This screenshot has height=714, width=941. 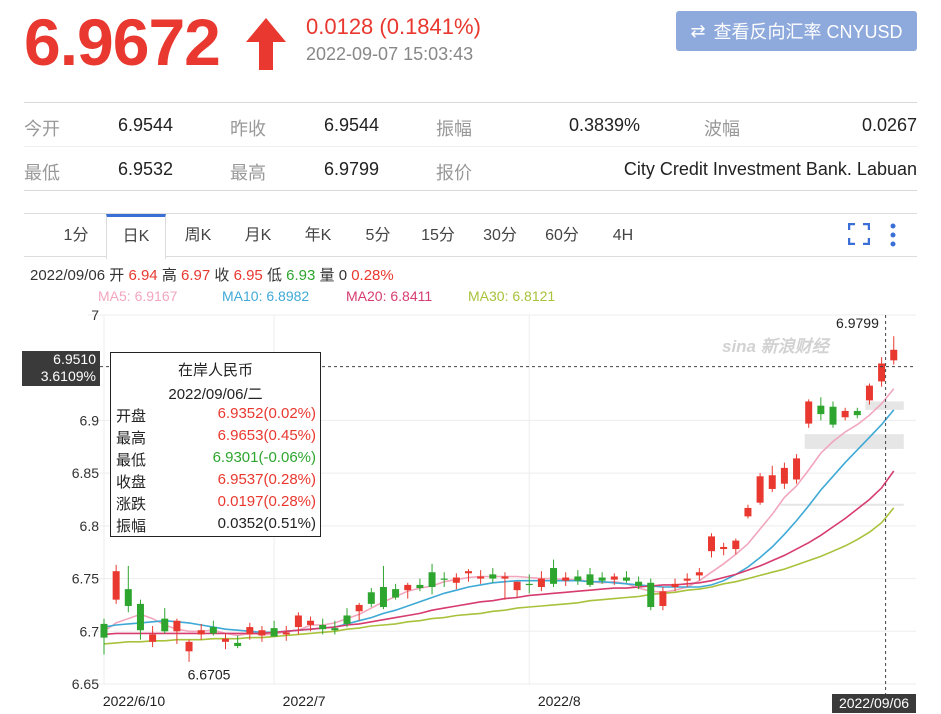 I want to click on y-tick-label: 6.8, so click(x=90, y=526).